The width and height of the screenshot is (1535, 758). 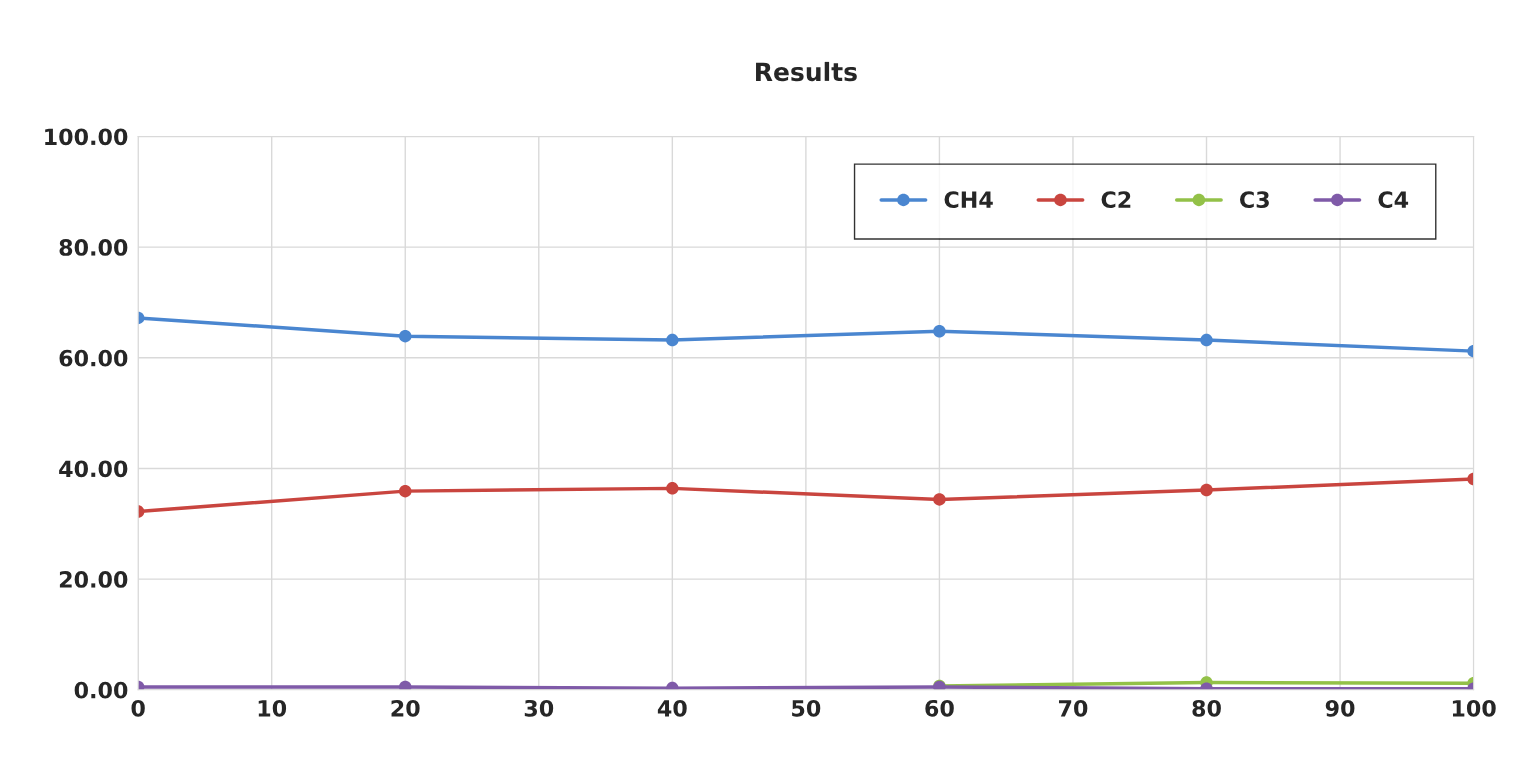 I want to click on x-tick-label: 0, so click(x=138, y=708).